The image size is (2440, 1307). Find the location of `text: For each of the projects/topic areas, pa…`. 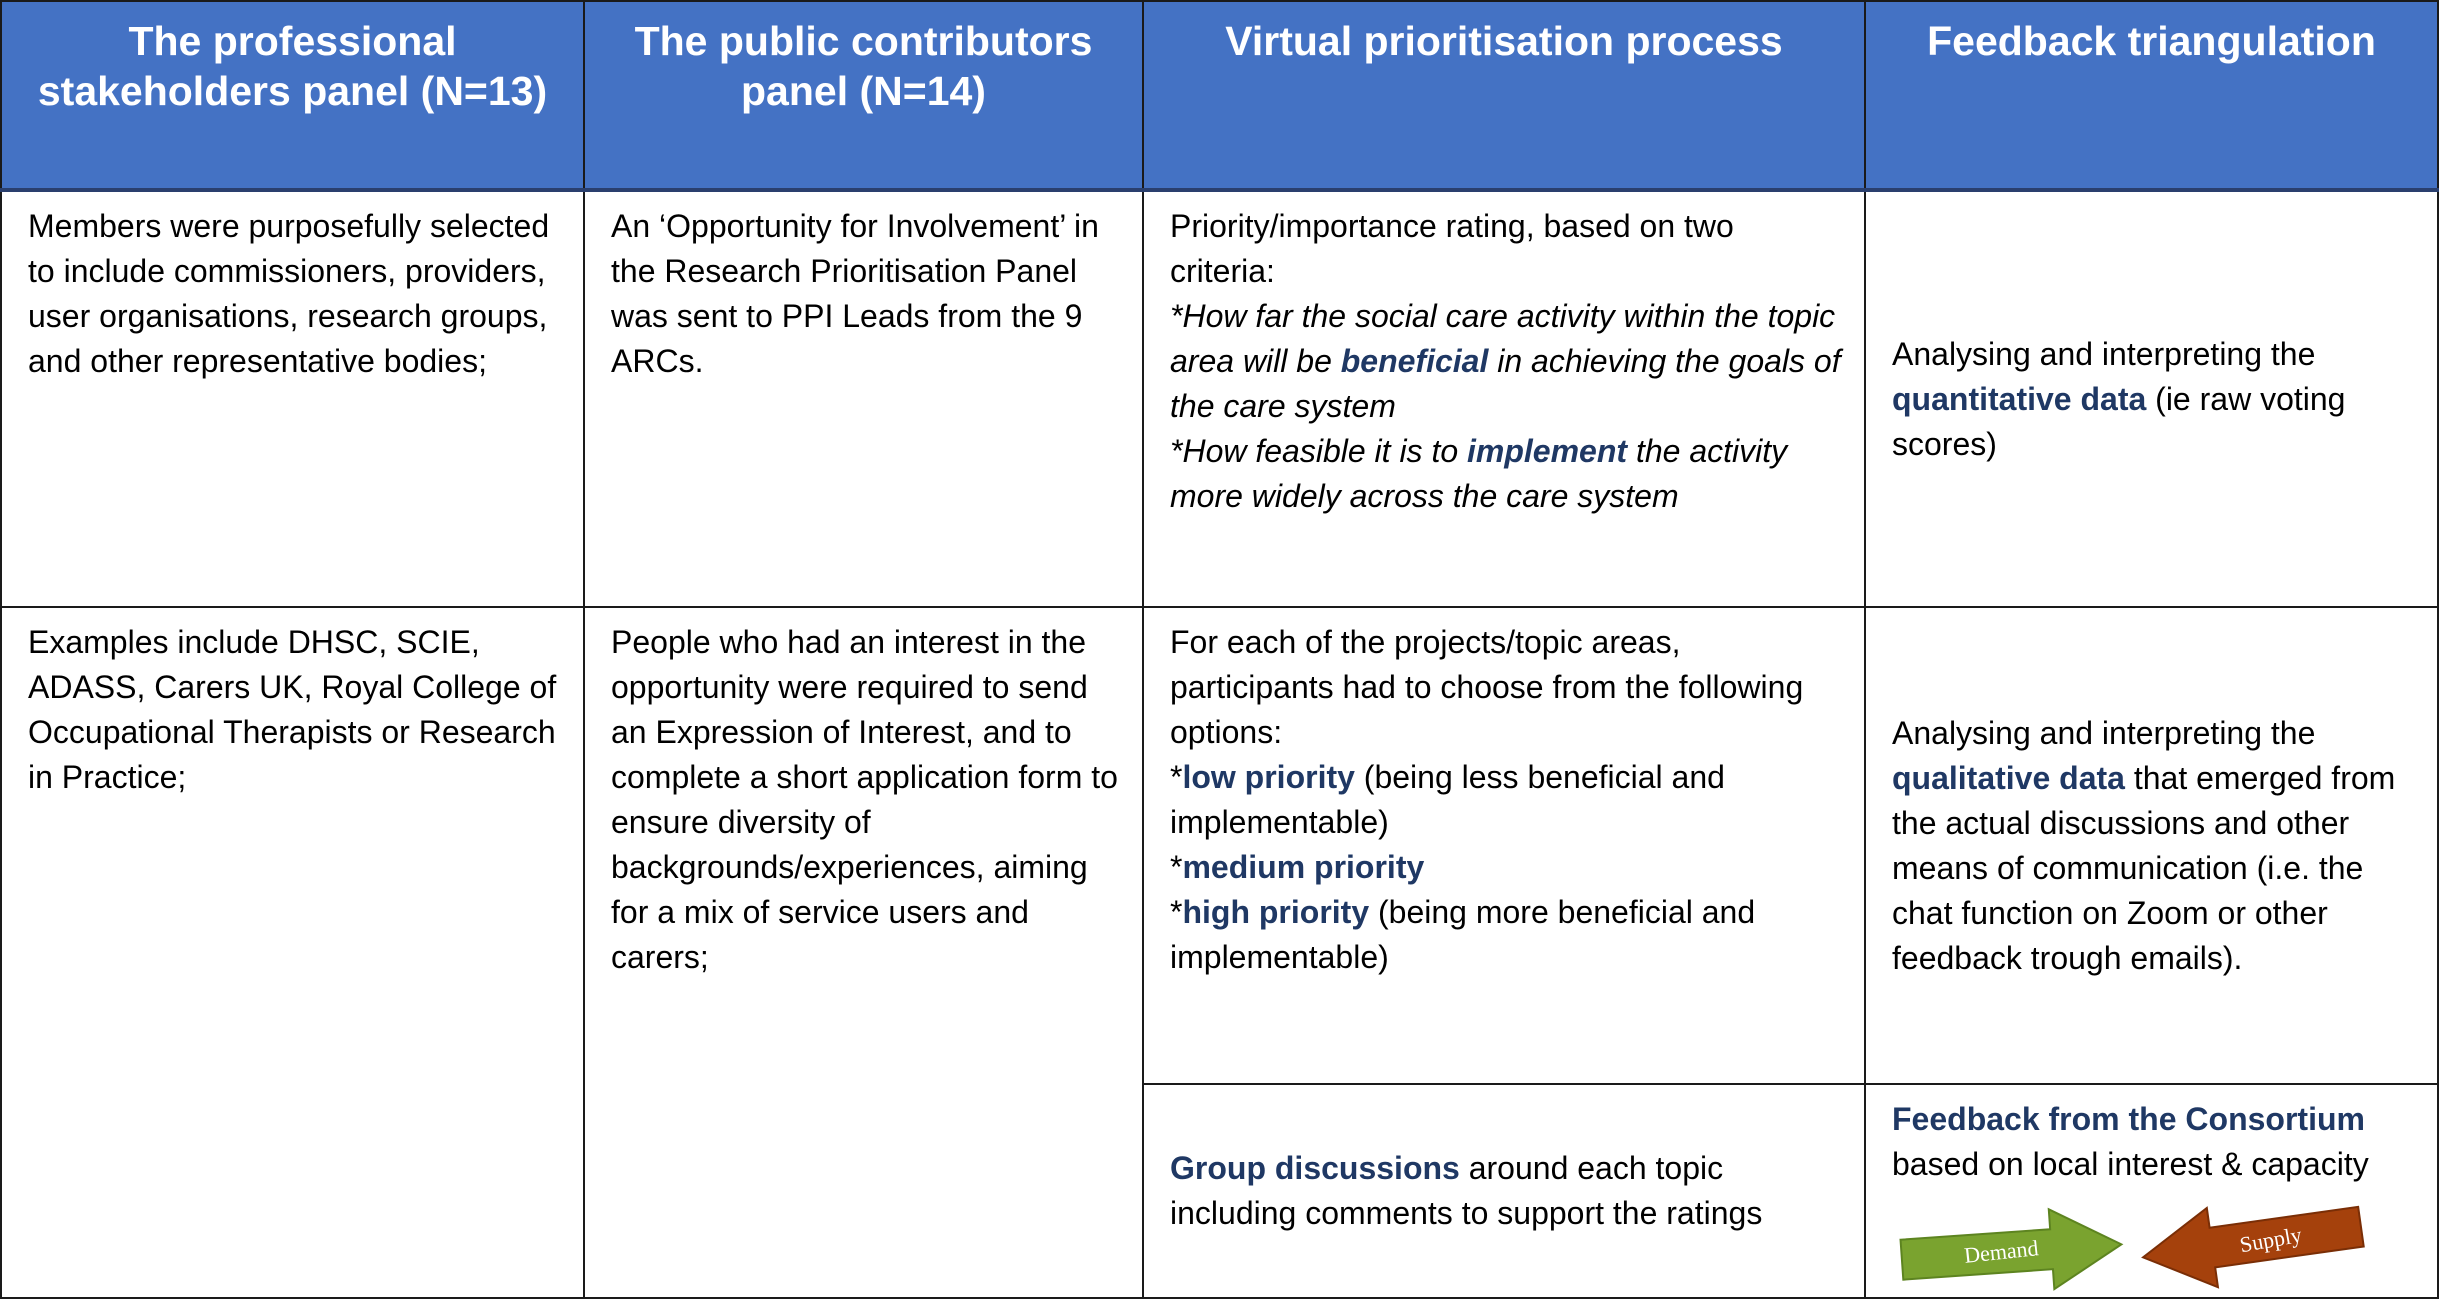

text: For each of the projects/topic areas, pa… is located at coordinates (1487, 687).